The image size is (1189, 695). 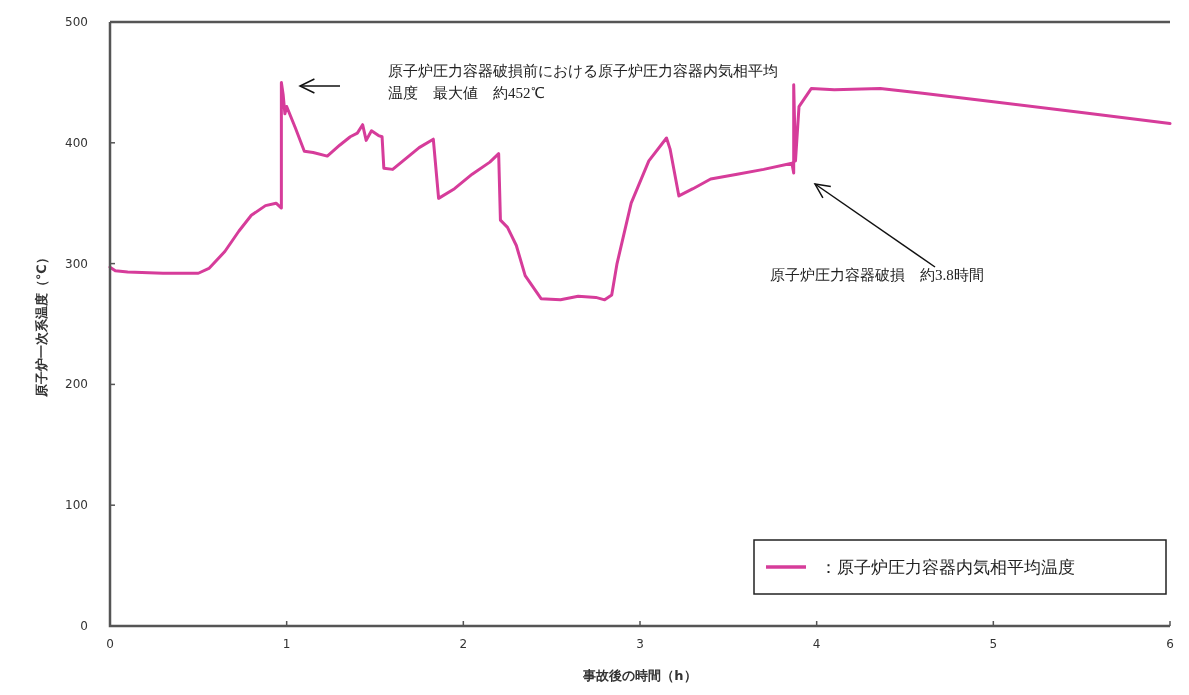 What do you see at coordinates (76, 384) in the screenshot?
I see `y-tick-label: 200` at bounding box center [76, 384].